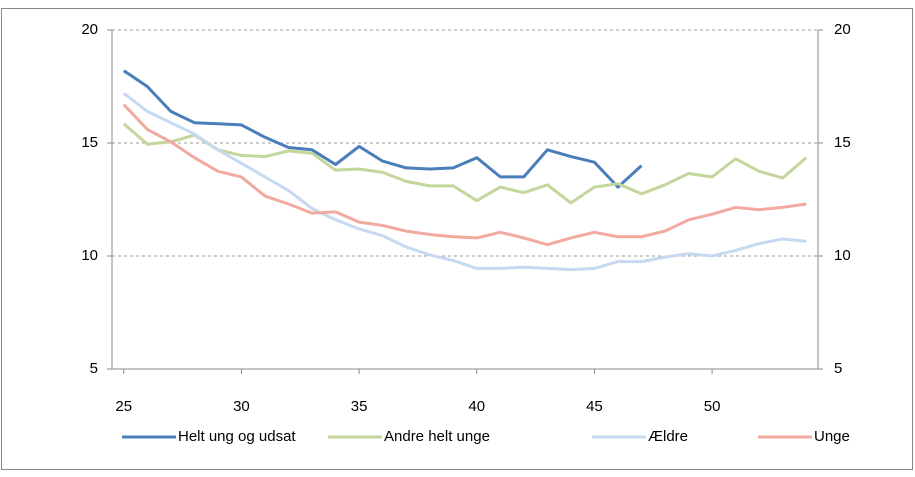  Describe the element at coordinates (842, 255) in the screenshot. I see `y2-tick-label: 10` at that location.